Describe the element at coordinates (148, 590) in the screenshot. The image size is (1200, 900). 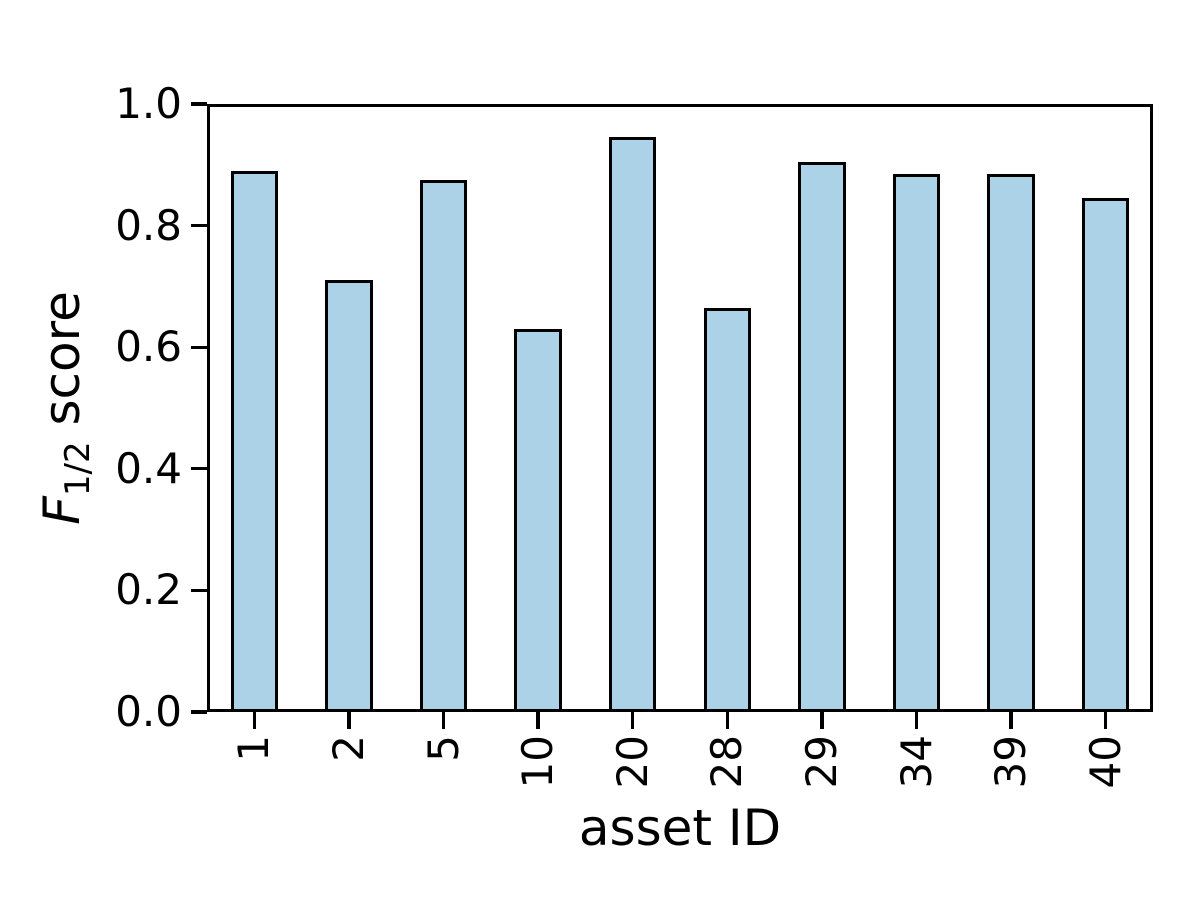
I see `y-tick-label: 0.2` at that location.